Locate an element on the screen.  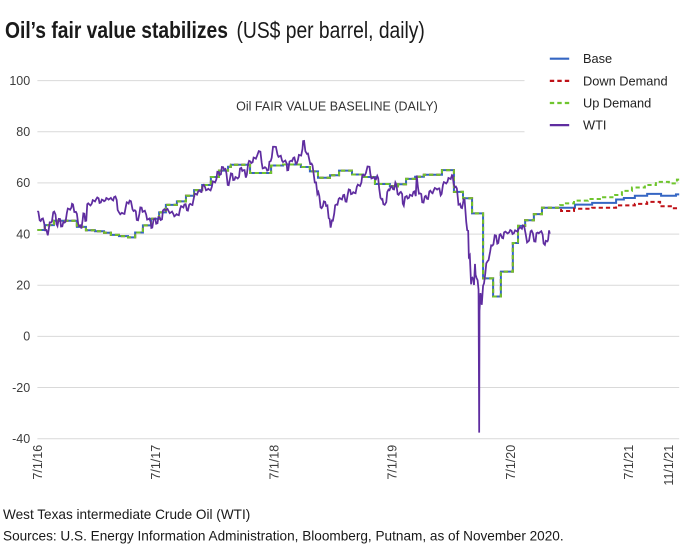
legend-label-wti: WTI is located at coordinates (594, 125).